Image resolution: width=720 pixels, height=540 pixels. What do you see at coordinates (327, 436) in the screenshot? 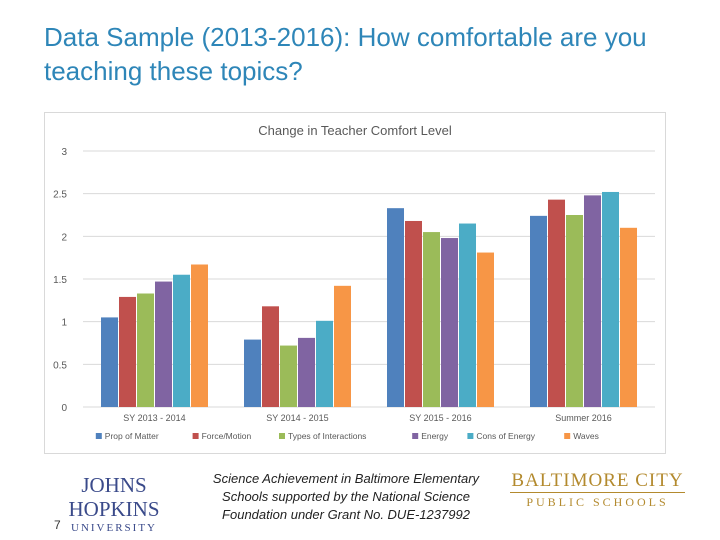
I see `legend-label: Types of Interactions` at bounding box center [327, 436].